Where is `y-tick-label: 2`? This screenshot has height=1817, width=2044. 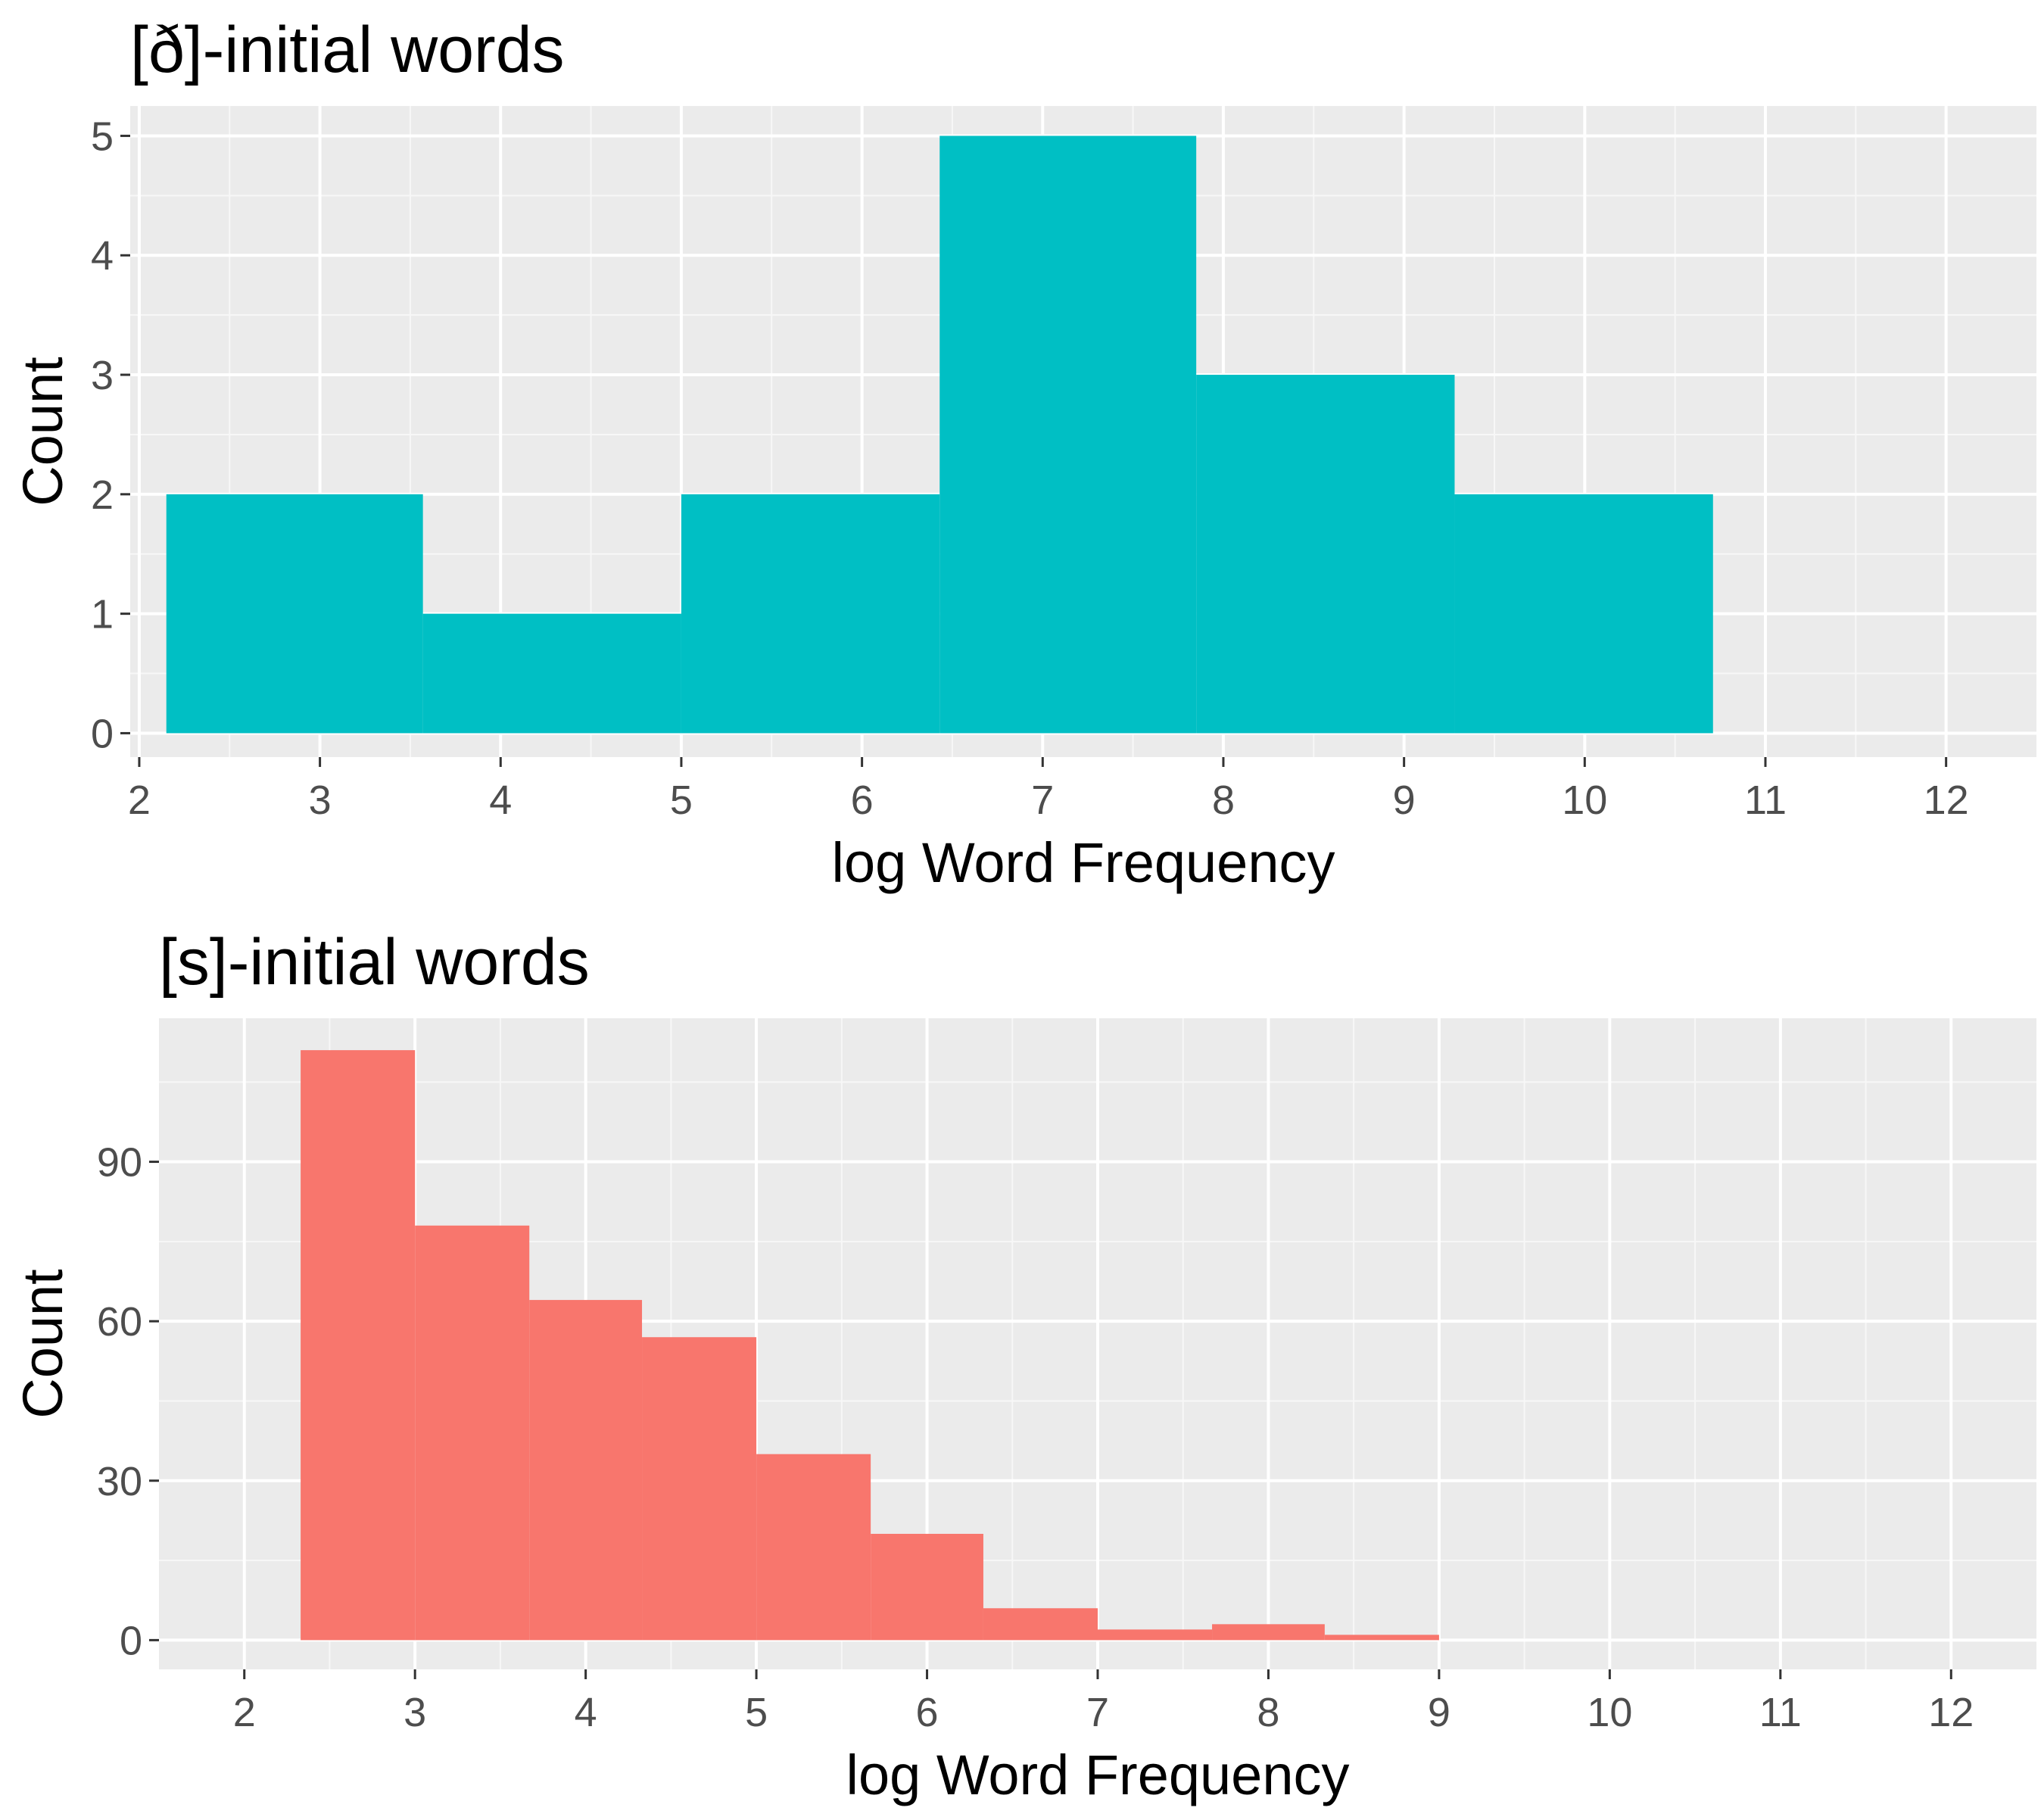
y-tick-label: 2 is located at coordinates (102, 495).